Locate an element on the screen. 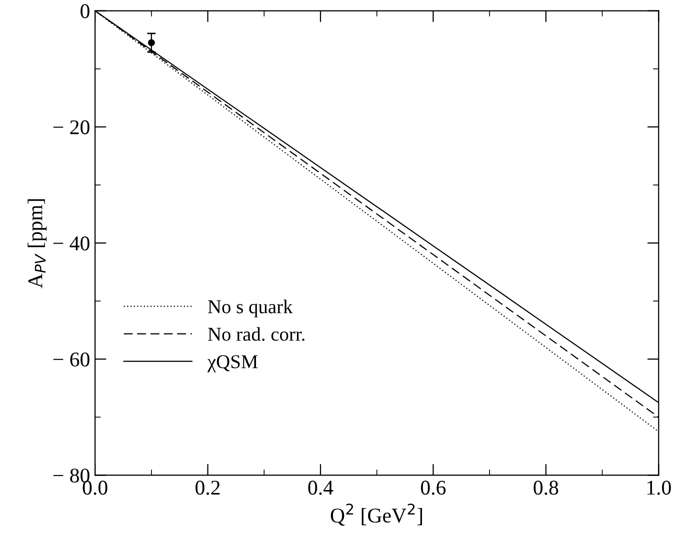  legend-label: No rad. corr. is located at coordinates (256, 334).